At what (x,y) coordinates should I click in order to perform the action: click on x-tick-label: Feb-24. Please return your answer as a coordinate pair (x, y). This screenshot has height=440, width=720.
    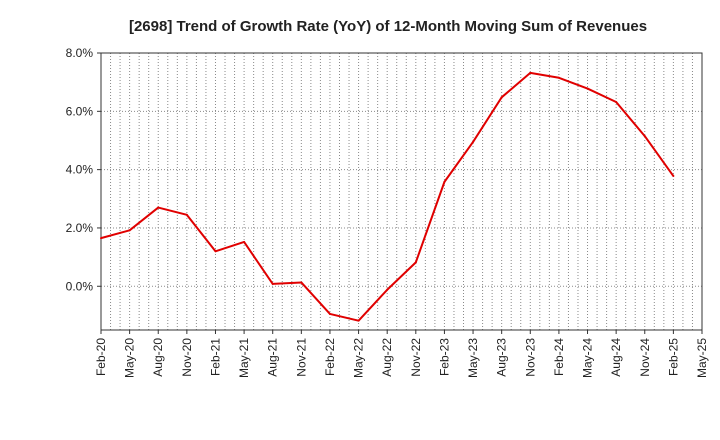
    Looking at the image, I should click on (559, 357).